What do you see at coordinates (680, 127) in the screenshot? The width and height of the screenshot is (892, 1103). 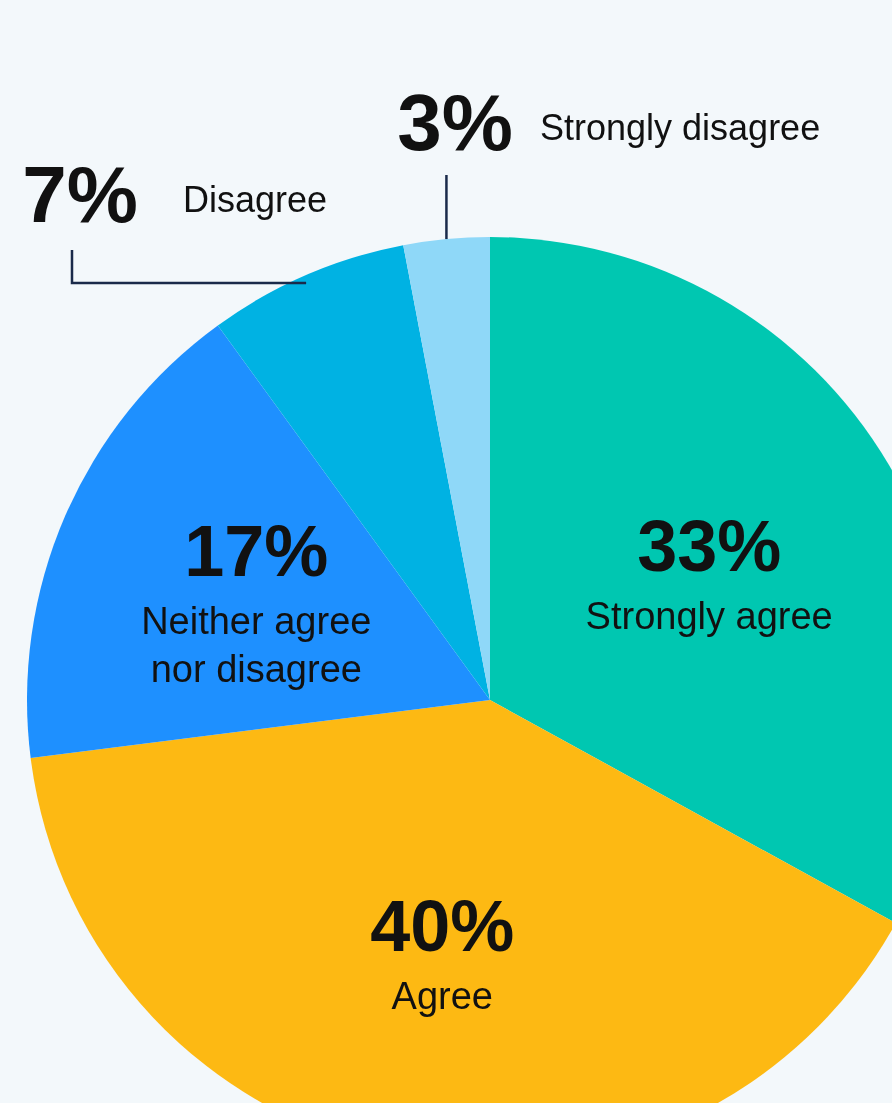 I see `slice-label: Strongly disagree` at bounding box center [680, 127].